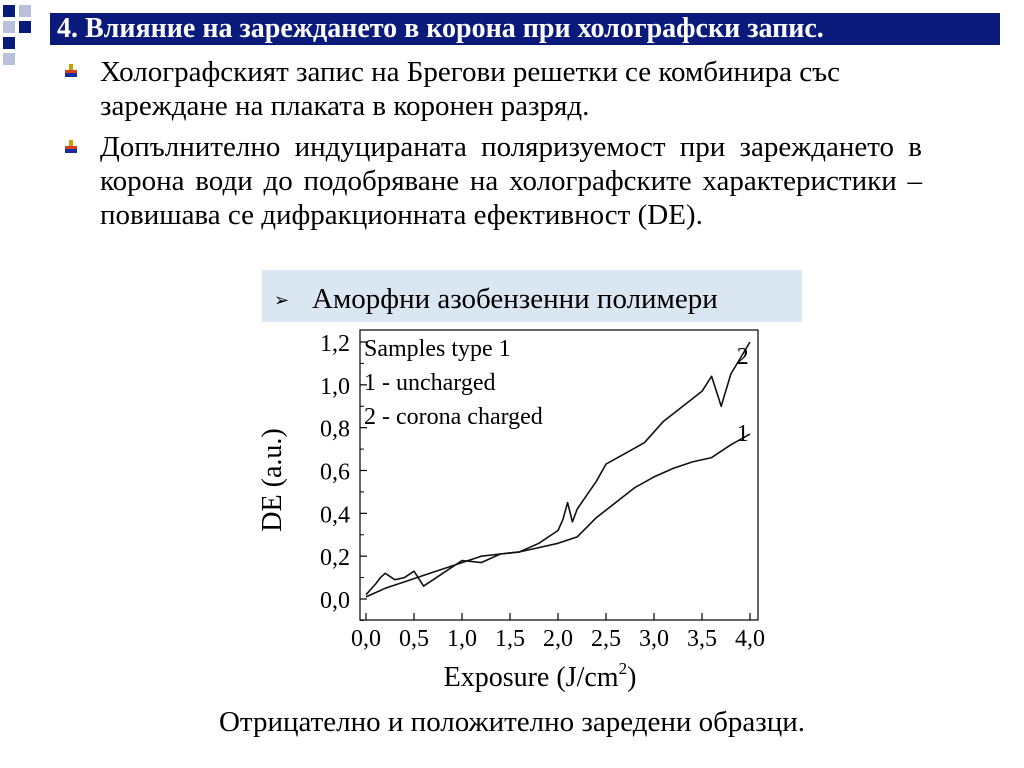 This screenshot has width=1024, height=768. I want to click on x-tick-label: 4,0, so click(750, 639).